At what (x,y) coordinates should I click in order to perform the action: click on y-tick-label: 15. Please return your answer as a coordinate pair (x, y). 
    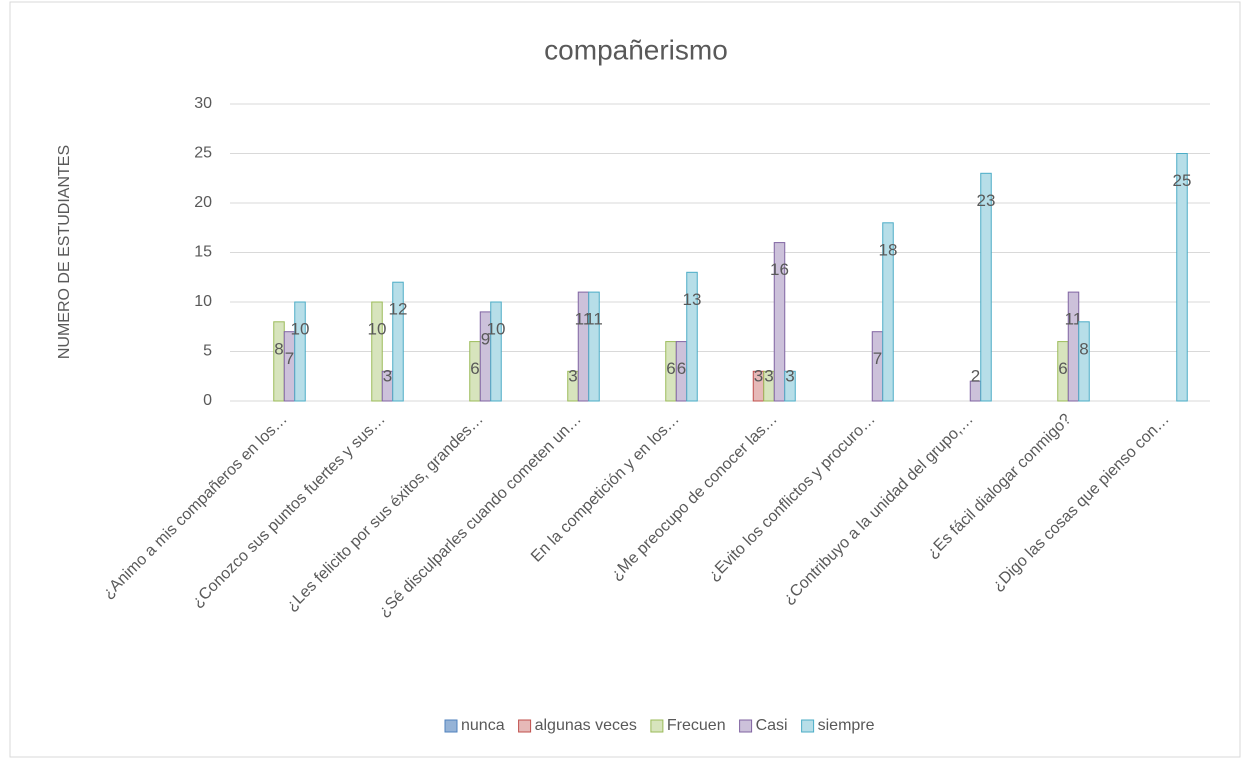
    Looking at the image, I should click on (203, 252).